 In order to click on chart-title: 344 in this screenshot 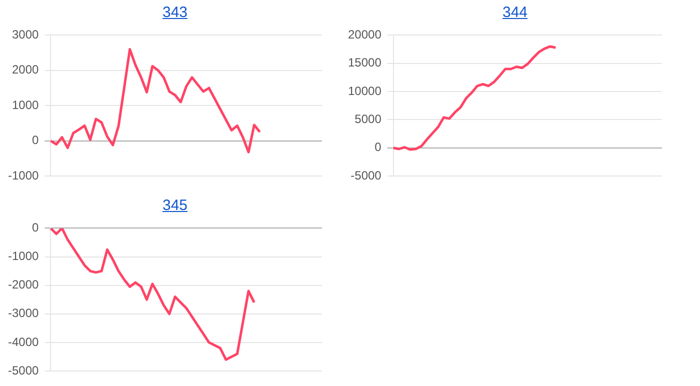, I will do `click(515, 12)`.